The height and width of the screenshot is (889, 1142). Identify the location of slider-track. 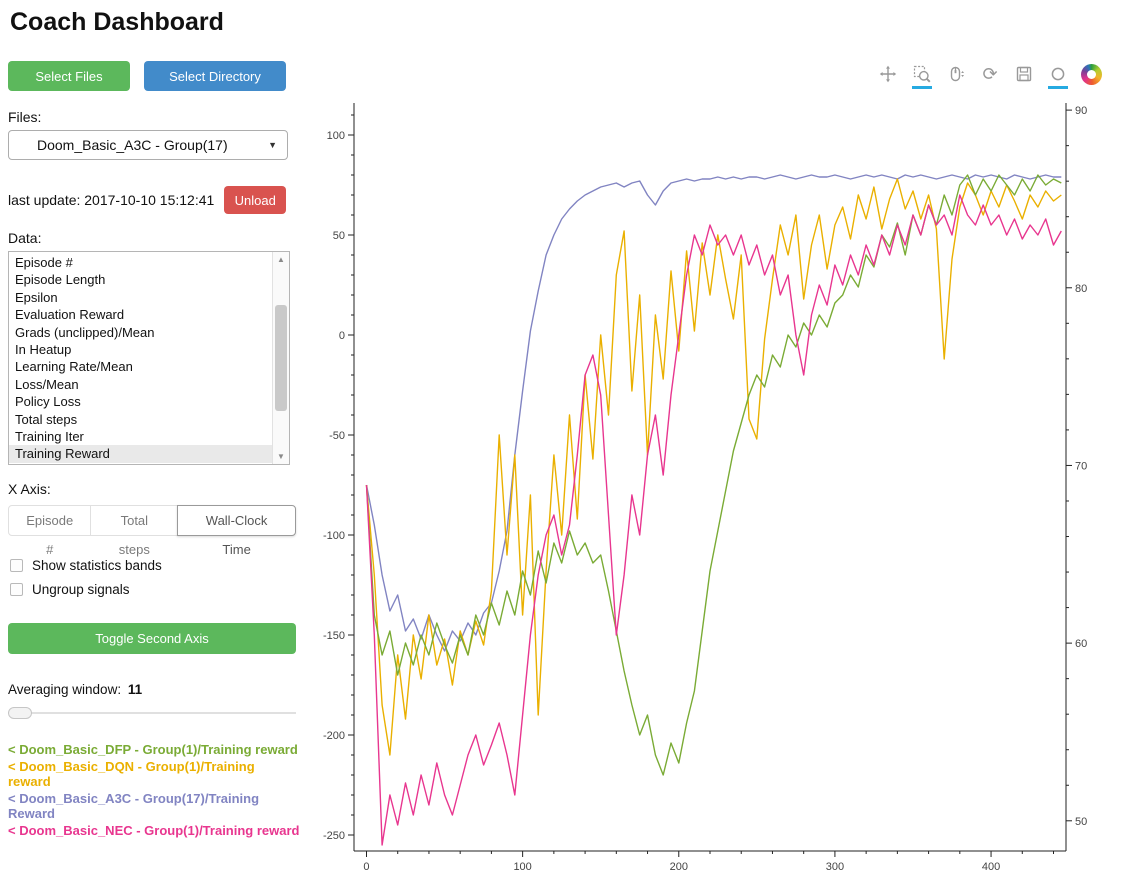
(152, 713).